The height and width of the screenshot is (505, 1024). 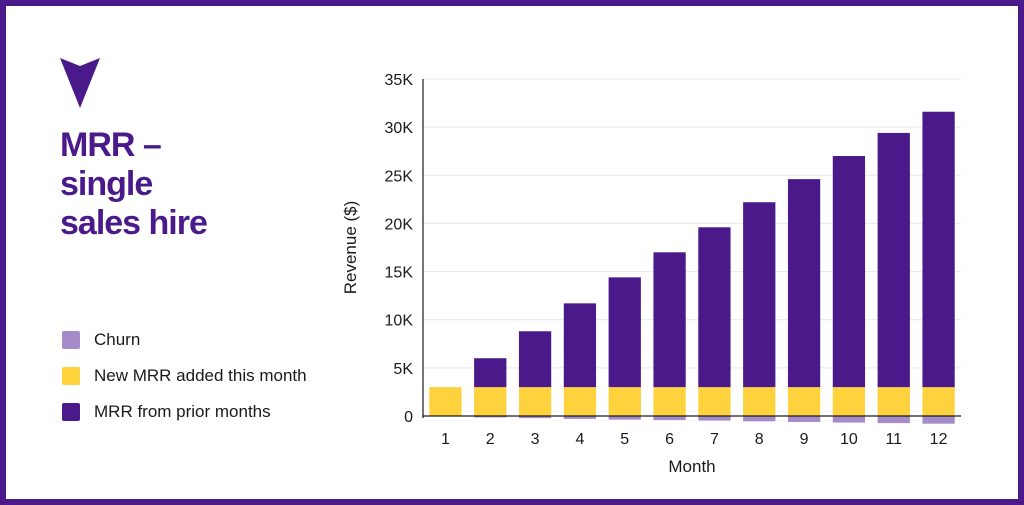 What do you see at coordinates (669, 439) in the screenshot?
I see `x-tick-label: 6` at bounding box center [669, 439].